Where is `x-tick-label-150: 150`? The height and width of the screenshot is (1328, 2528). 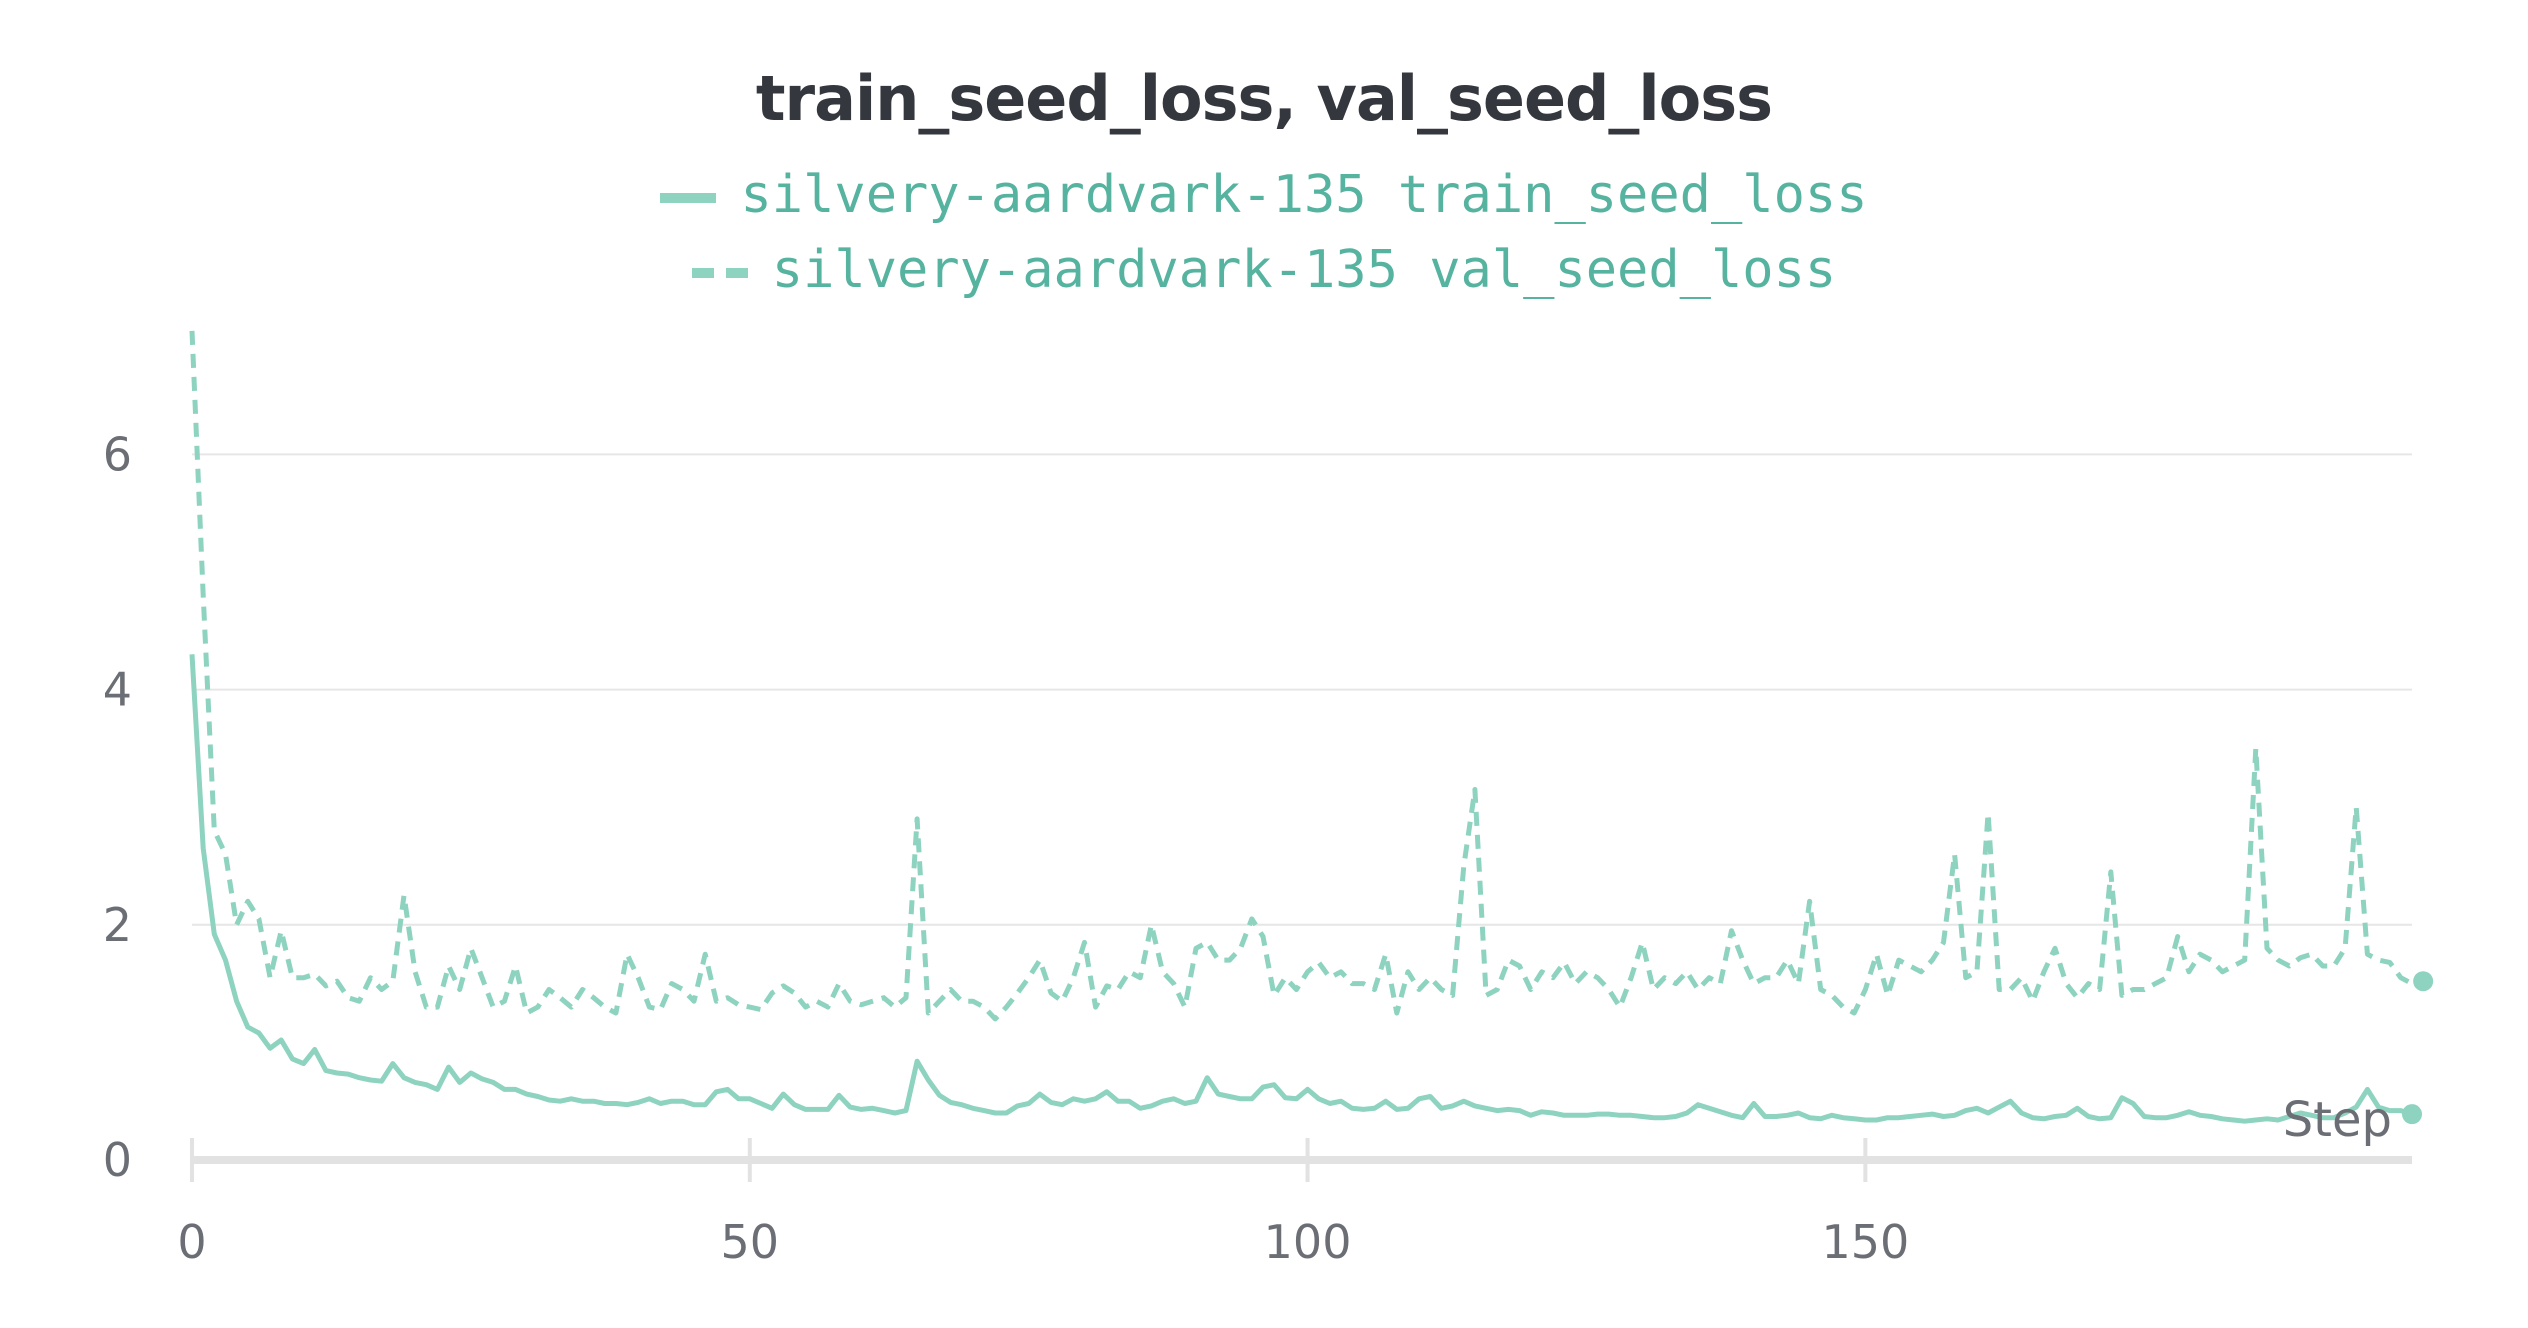
x-tick-label-150: 150 is located at coordinates (1865, 1242).